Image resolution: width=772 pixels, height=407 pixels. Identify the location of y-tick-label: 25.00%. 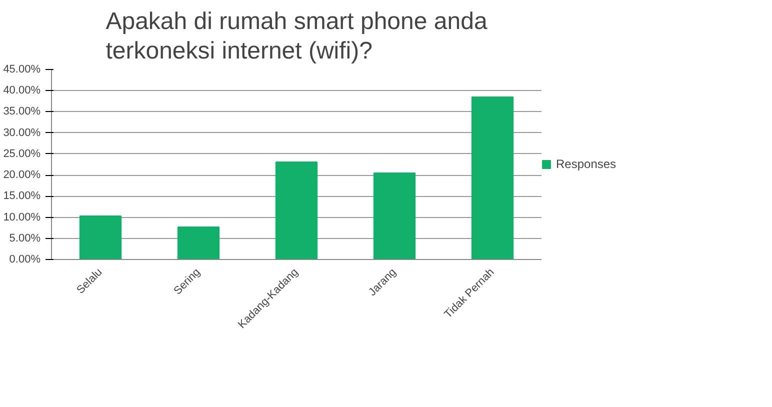
(22, 154).